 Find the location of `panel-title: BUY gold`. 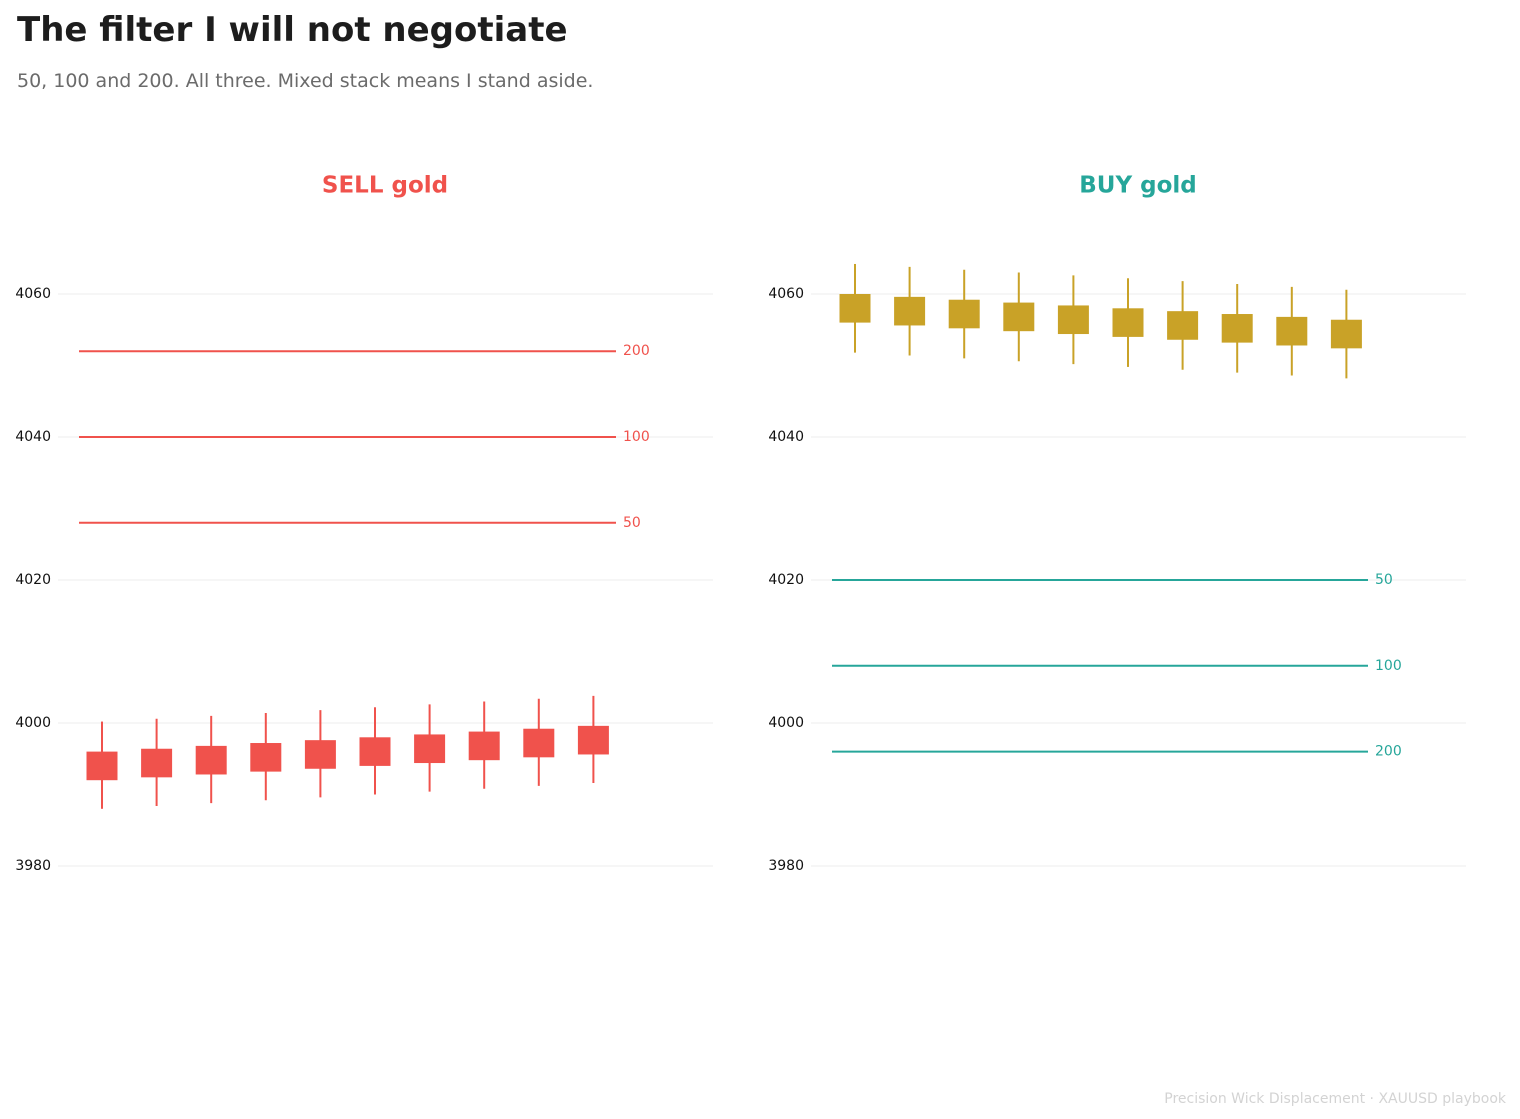

panel-title: BUY gold is located at coordinates (1137, 186).